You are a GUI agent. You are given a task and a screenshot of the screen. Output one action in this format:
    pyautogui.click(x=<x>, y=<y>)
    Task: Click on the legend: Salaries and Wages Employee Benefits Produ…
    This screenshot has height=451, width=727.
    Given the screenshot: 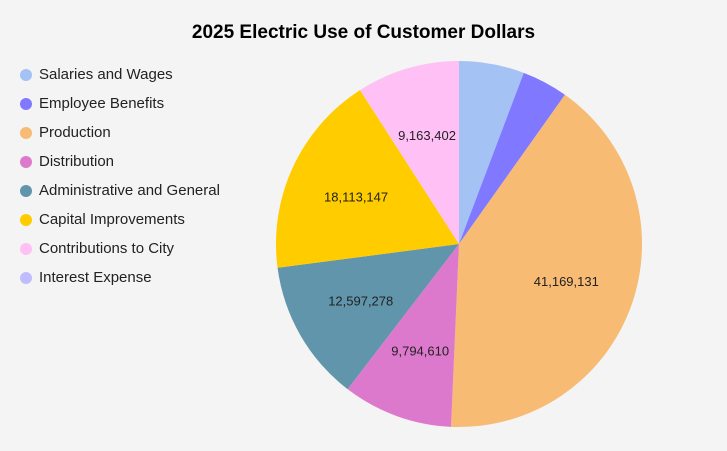 What is the action you would take?
    pyautogui.click(x=120, y=176)
    